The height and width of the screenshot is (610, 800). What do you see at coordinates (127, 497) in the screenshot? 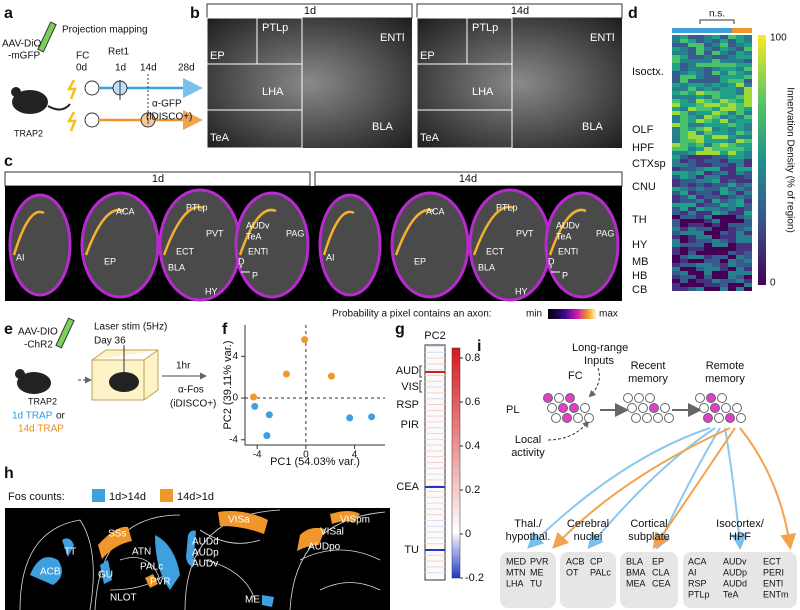
I see `label: 1d>14d` at bounding box center [127, 497].